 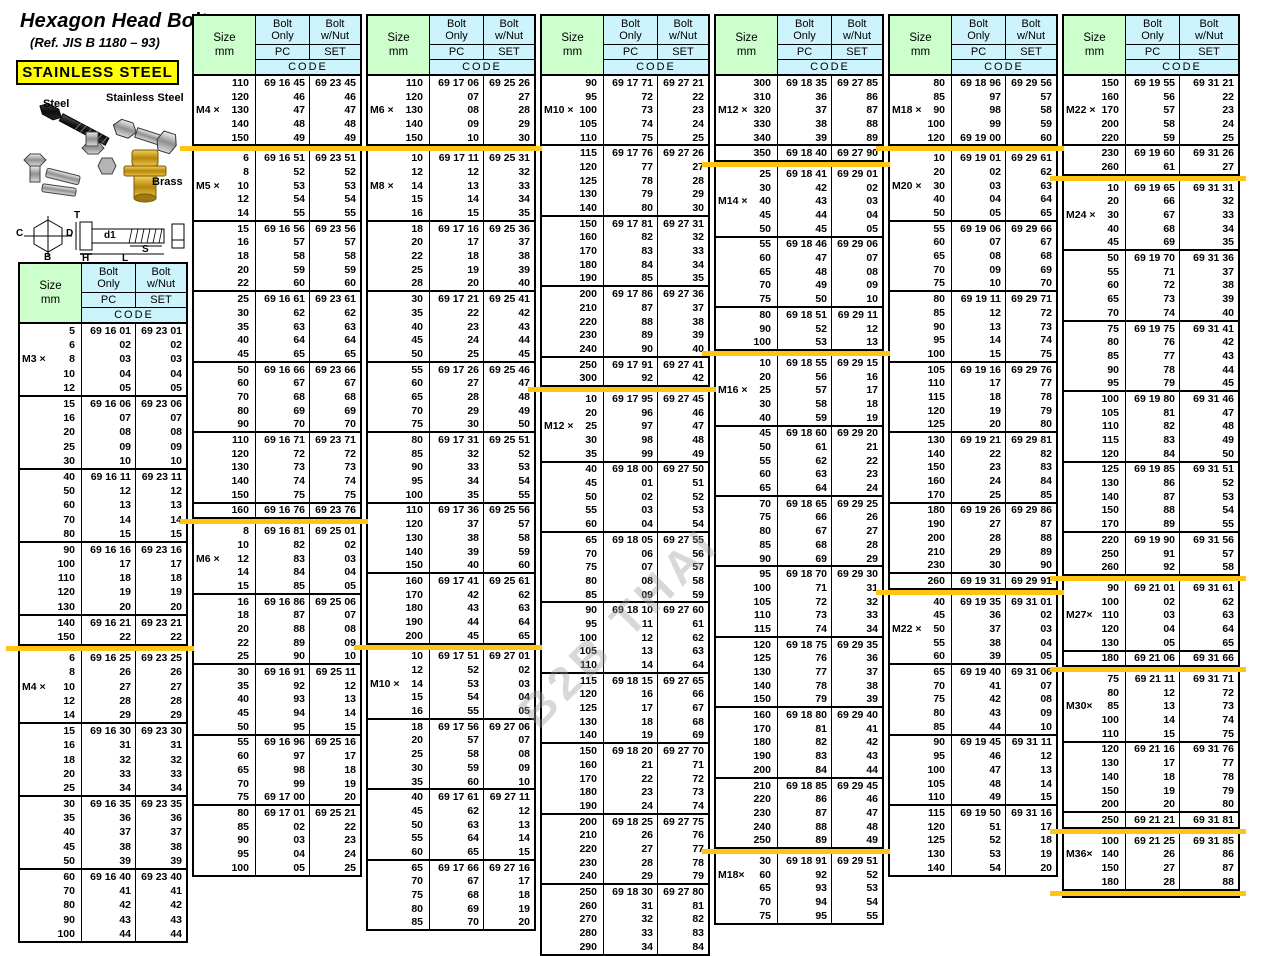 I want to click on table-row: M8 × 14 13 33, so click(x=451, y=185).